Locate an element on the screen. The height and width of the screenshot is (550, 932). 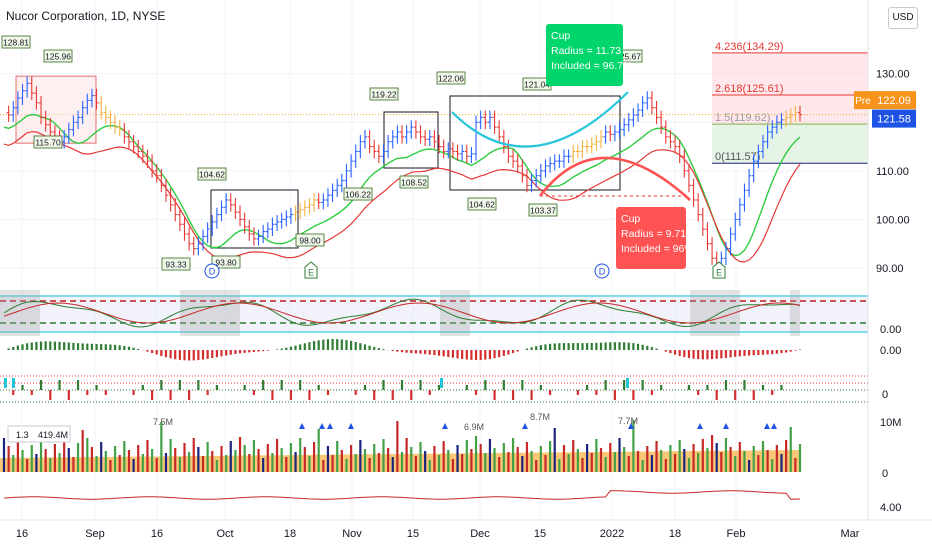
fib-level-label: 4.236(134.29) is located at coordinates (749, 47).